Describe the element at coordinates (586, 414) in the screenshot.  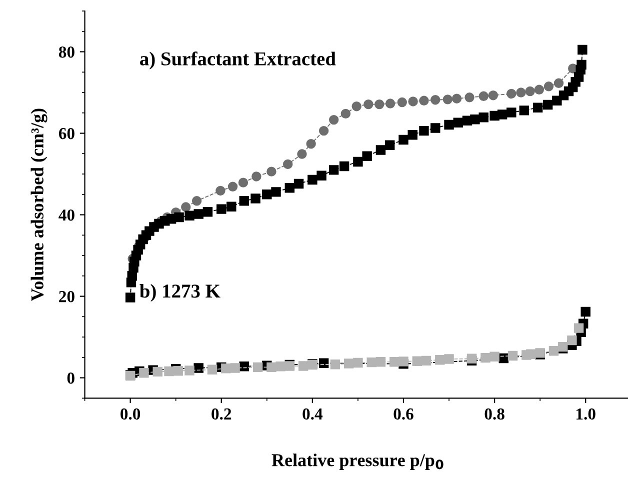
I see `x-tick-label: 1.0` at that location.